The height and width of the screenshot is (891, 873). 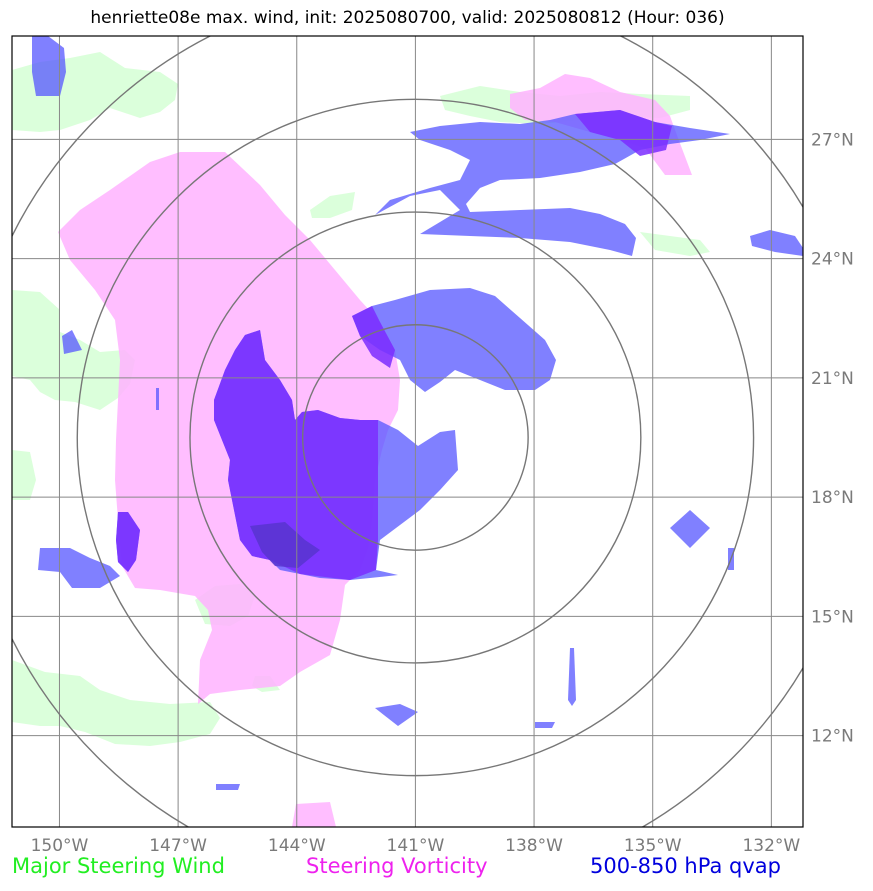 What do you see at coordinates (771, 846) in the screenshot?
I see `lon-tick-label: 132°W` at bounding box center [771, 846].